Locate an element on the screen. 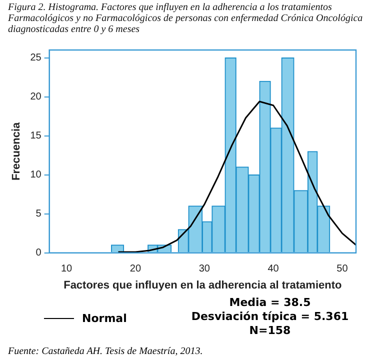 This screenshot has width=368, height=364. x-tick-label: 30 is located at coordinates (204, 269).